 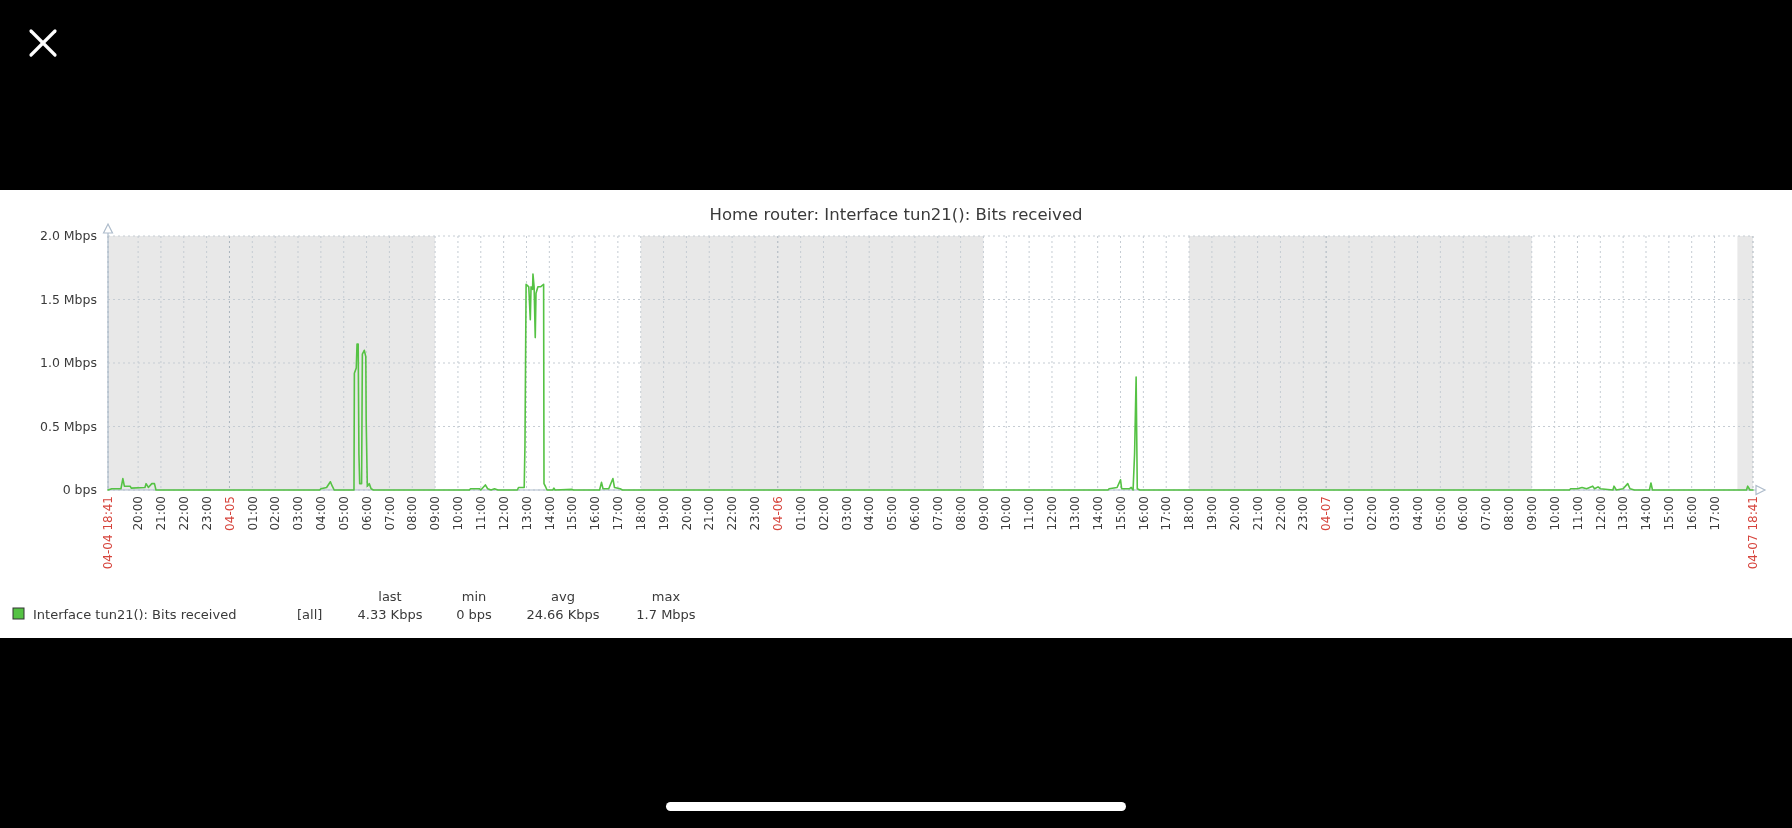 What do you see at coordinates (310, 614) in the screenshot?
I see `text: [all]` at bounding box center [310, 614].